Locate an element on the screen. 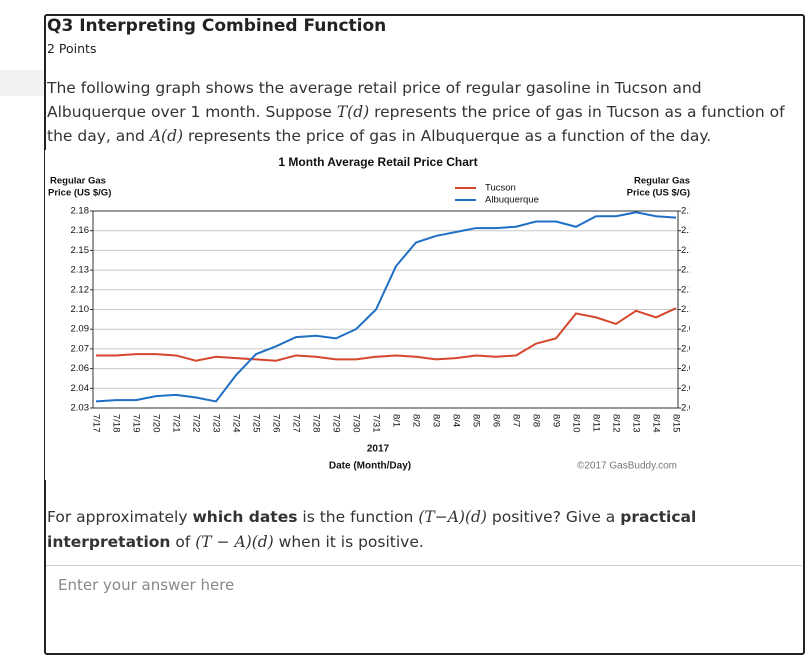  y-tick-label: 2.06 is located at coordinates (80, 368).